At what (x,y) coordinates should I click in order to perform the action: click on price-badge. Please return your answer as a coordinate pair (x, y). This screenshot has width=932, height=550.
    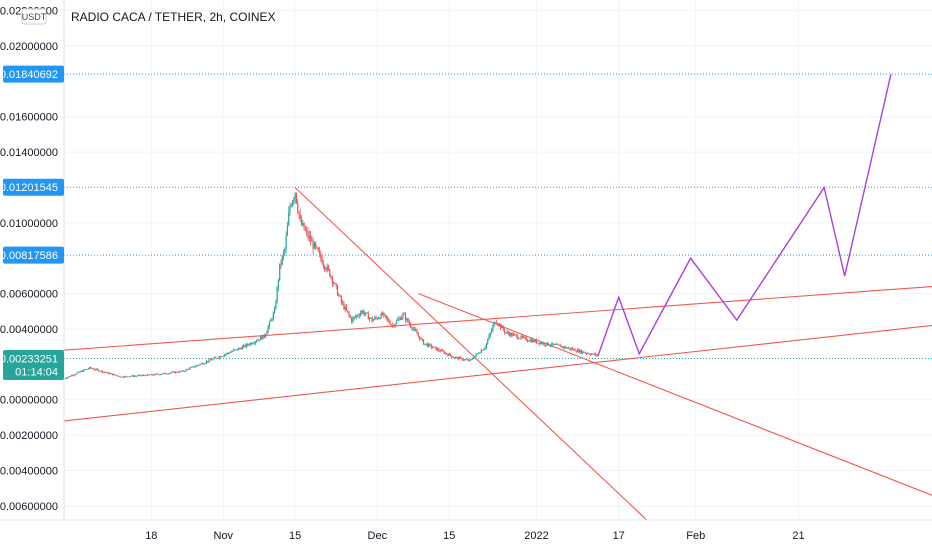
    Looking at the image, I should click on (33, 364).